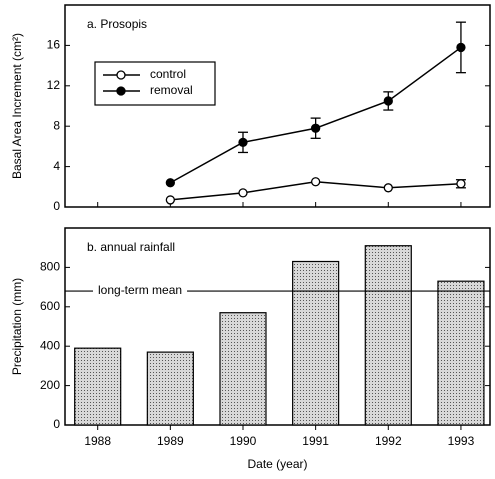 The image size is (495, 479). Describe the element at coordinates (54, 85) in the screenshot. I see `y-tick-label: 12` at that location.